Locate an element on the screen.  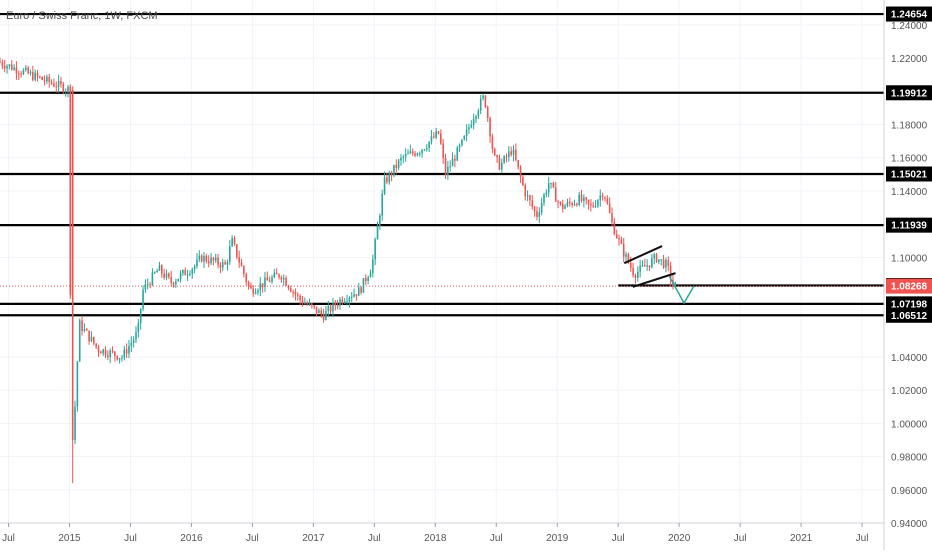
drawings is located at coordinates (659, 275).